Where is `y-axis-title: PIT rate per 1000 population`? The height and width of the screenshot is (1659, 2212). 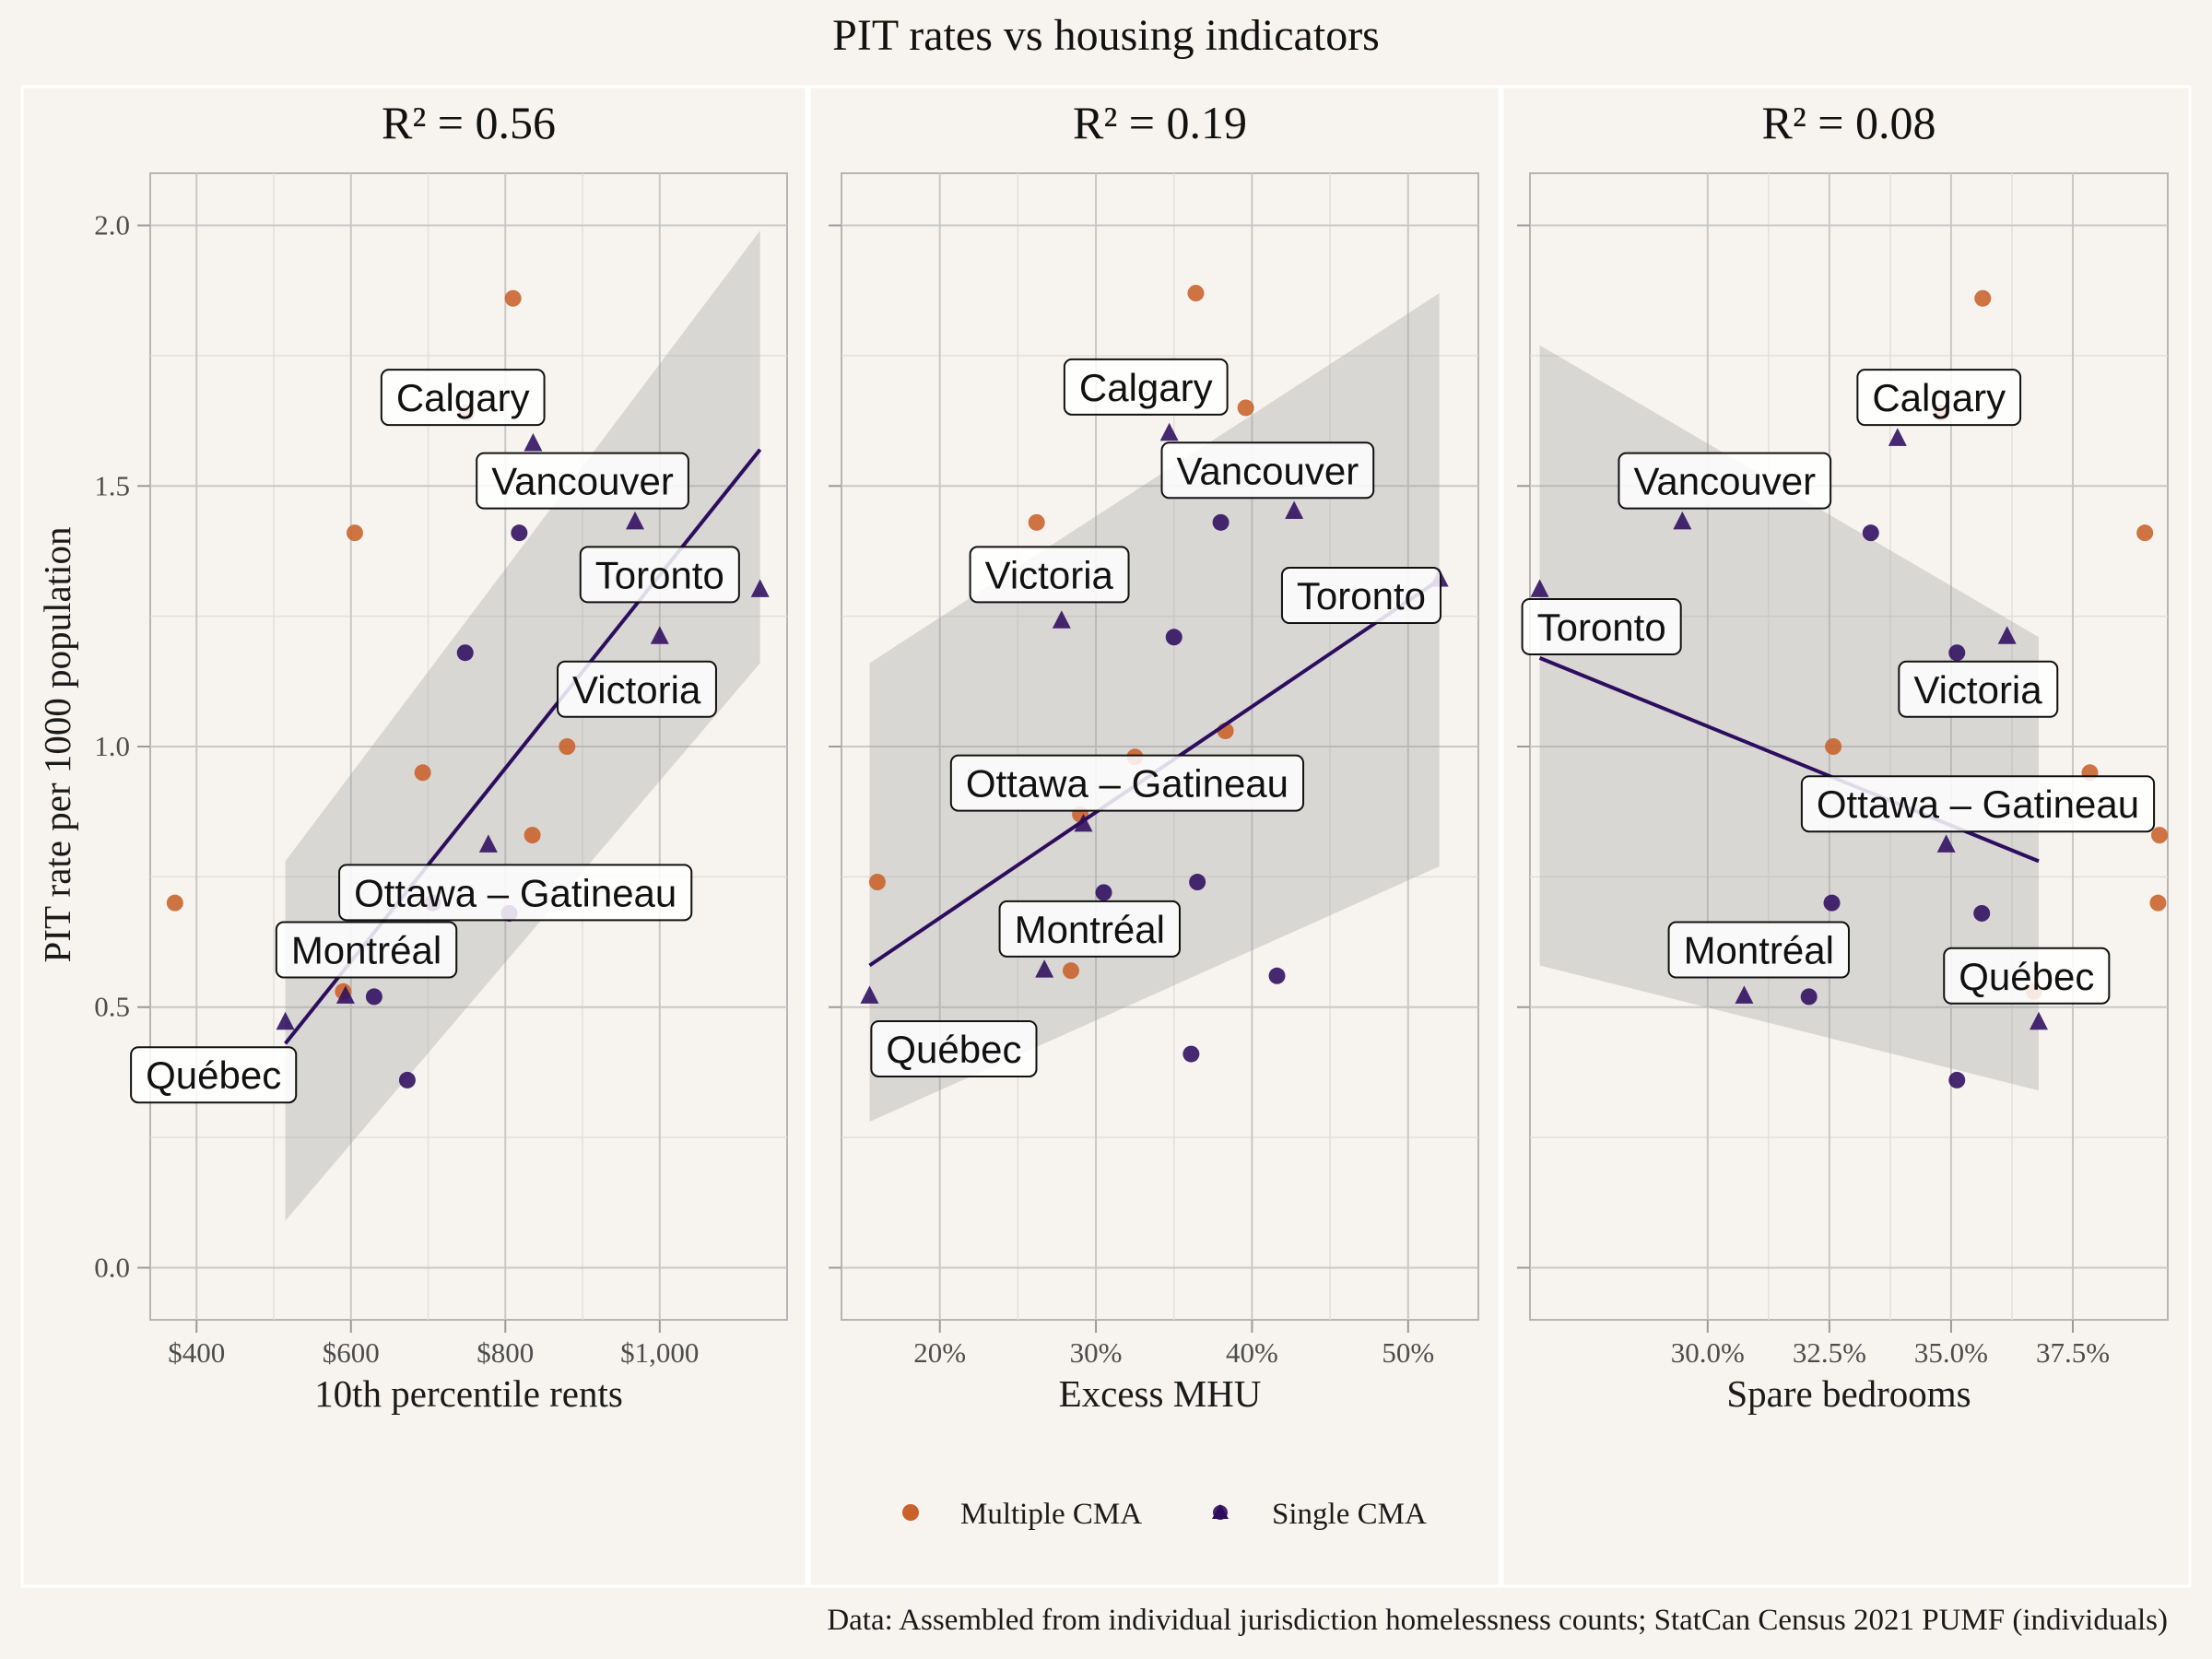 y-axis-title: PIT rate per 1000 population is located at coordinates (57, 745).